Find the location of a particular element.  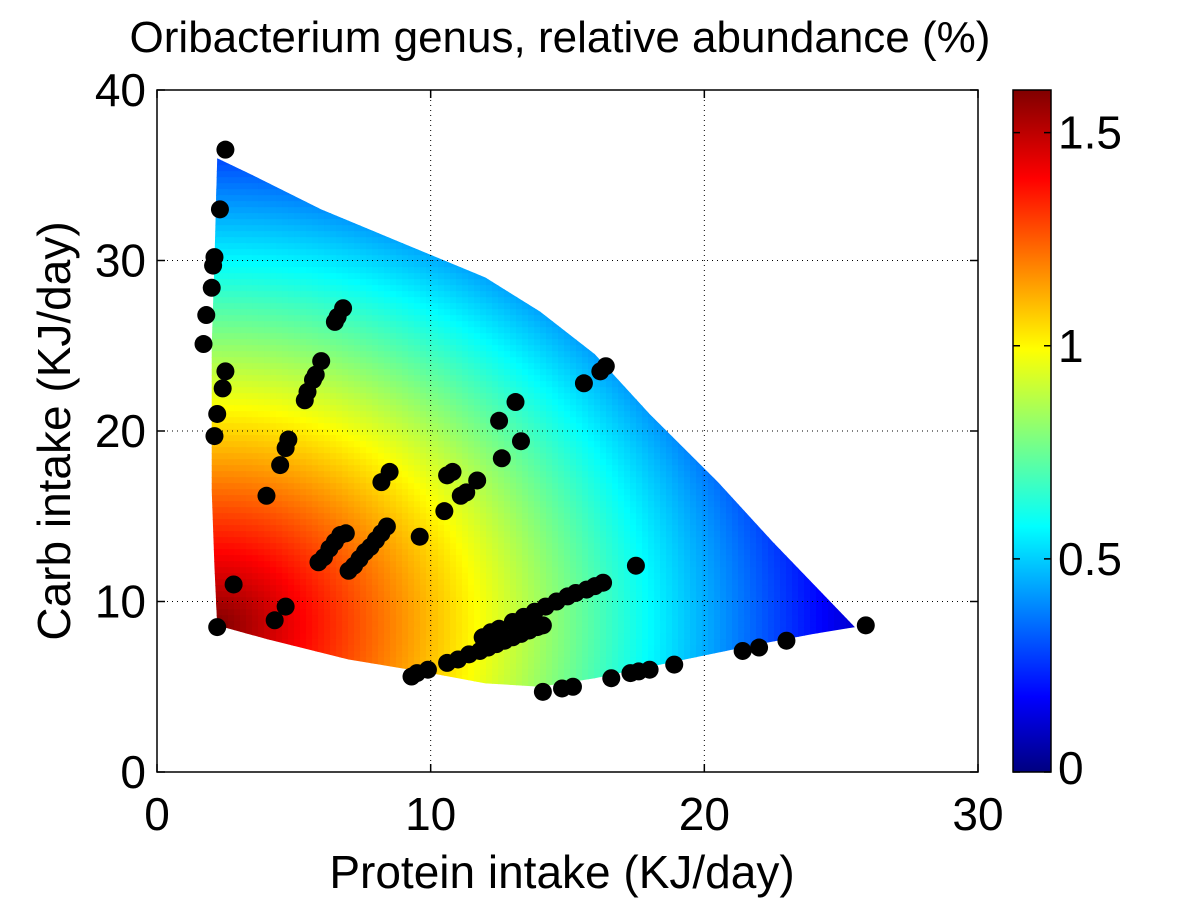

colorbar-tick-label: 0.5 is located at coordinates (1090, 559).